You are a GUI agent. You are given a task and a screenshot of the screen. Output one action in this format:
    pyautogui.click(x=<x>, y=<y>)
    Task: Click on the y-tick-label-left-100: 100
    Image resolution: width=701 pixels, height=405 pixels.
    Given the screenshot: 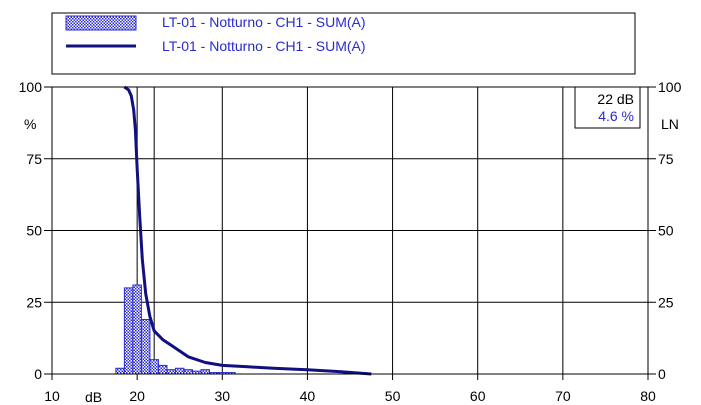 What is the action you would take?
    pyautogui.click(x=31, y=87)
    